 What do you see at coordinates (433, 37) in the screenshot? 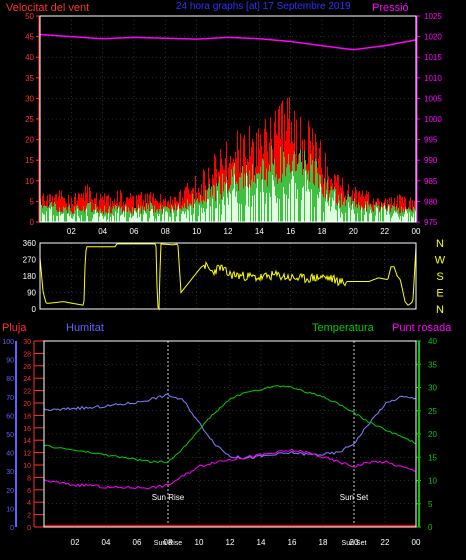
I see `y-tick-label-pressure: 1020` at bounding box center [433, 37].